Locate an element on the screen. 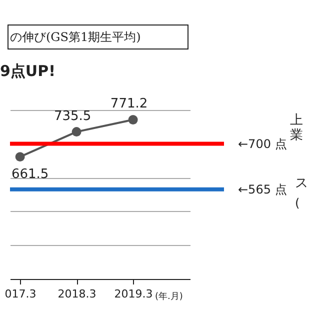  chart-title: の伸び(GS第1期生平均) is located at coordinates (75, 37).